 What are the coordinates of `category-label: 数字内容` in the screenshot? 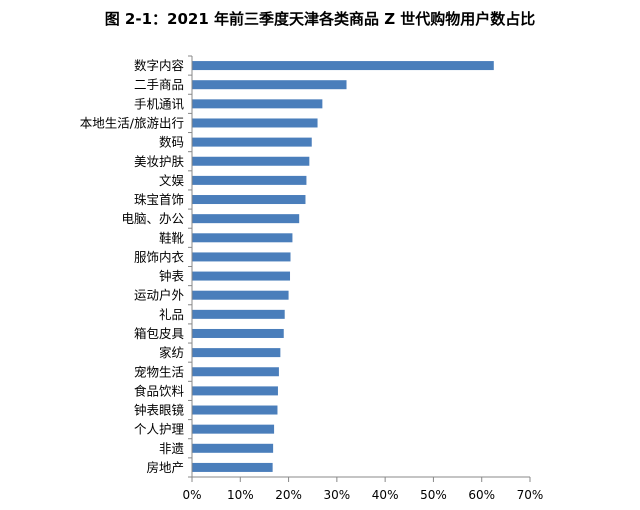 It's located at (159, 65).